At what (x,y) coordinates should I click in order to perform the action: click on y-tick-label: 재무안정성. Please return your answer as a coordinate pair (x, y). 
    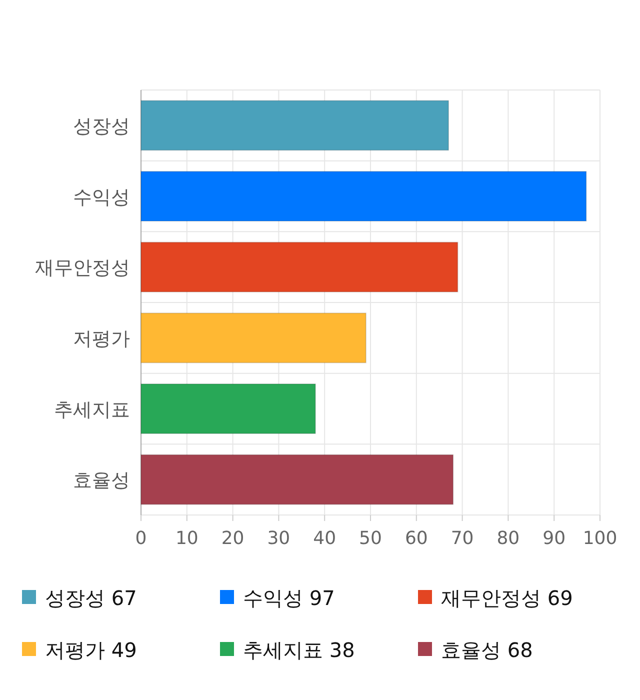
    Looking at the image, I should click on (82, 268).